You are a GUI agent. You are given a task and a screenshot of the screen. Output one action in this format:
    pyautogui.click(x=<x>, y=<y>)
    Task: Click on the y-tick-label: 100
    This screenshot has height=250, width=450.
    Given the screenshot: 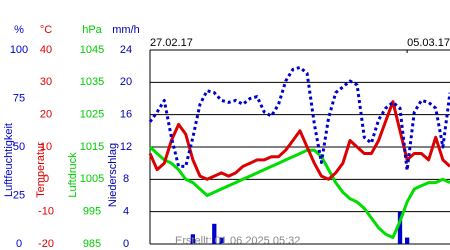 What is the action you would take?
    pyautogui.click(x=19, y=50)
    